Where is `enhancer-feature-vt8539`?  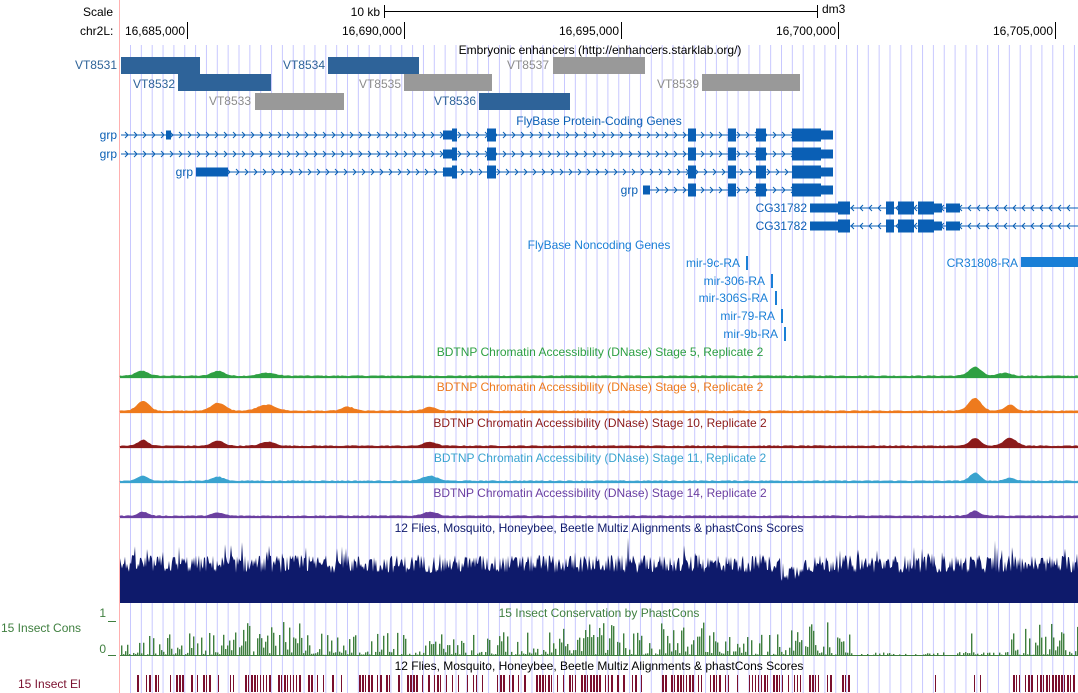
enhancer-feature-vt8539 is located at coordinates (751, 82).